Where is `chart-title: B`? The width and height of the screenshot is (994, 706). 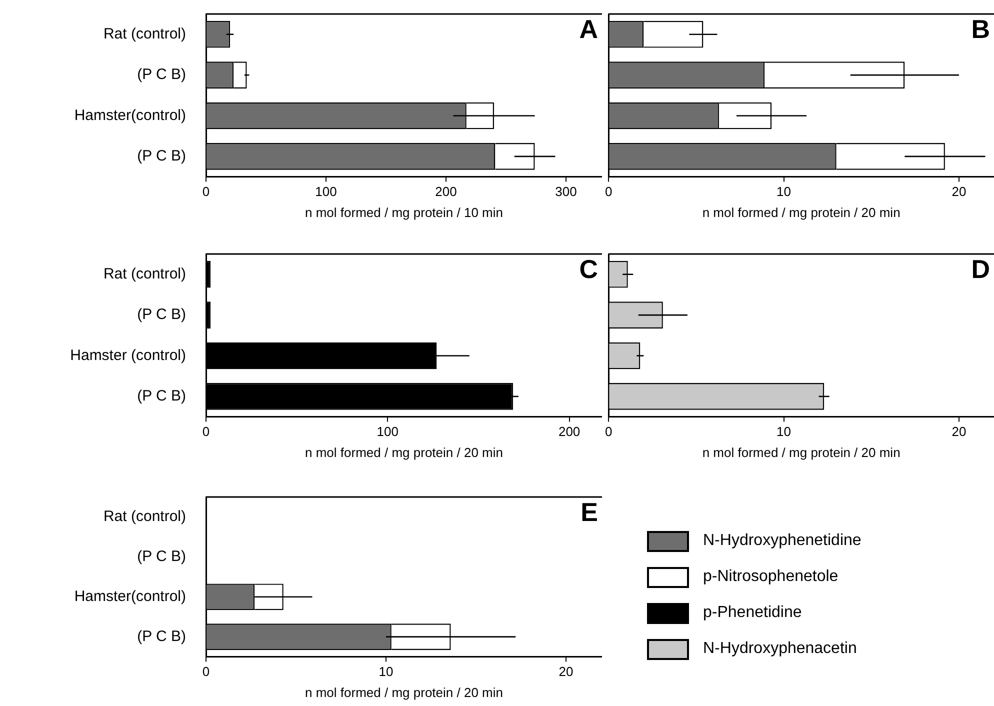
chart-title: B is located at coordinates (980, 29).